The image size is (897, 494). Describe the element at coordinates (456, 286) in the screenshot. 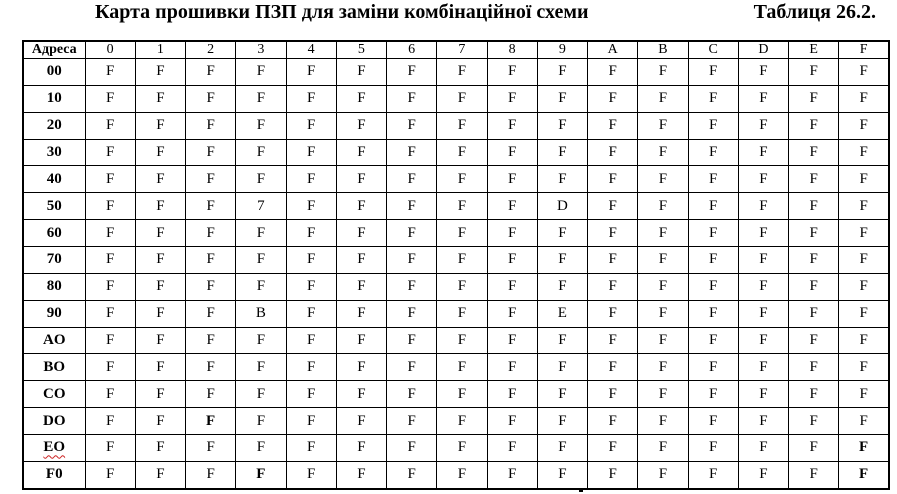

I see `table-row: 80 F F F F F F F F F F F F F F F F` at that location.